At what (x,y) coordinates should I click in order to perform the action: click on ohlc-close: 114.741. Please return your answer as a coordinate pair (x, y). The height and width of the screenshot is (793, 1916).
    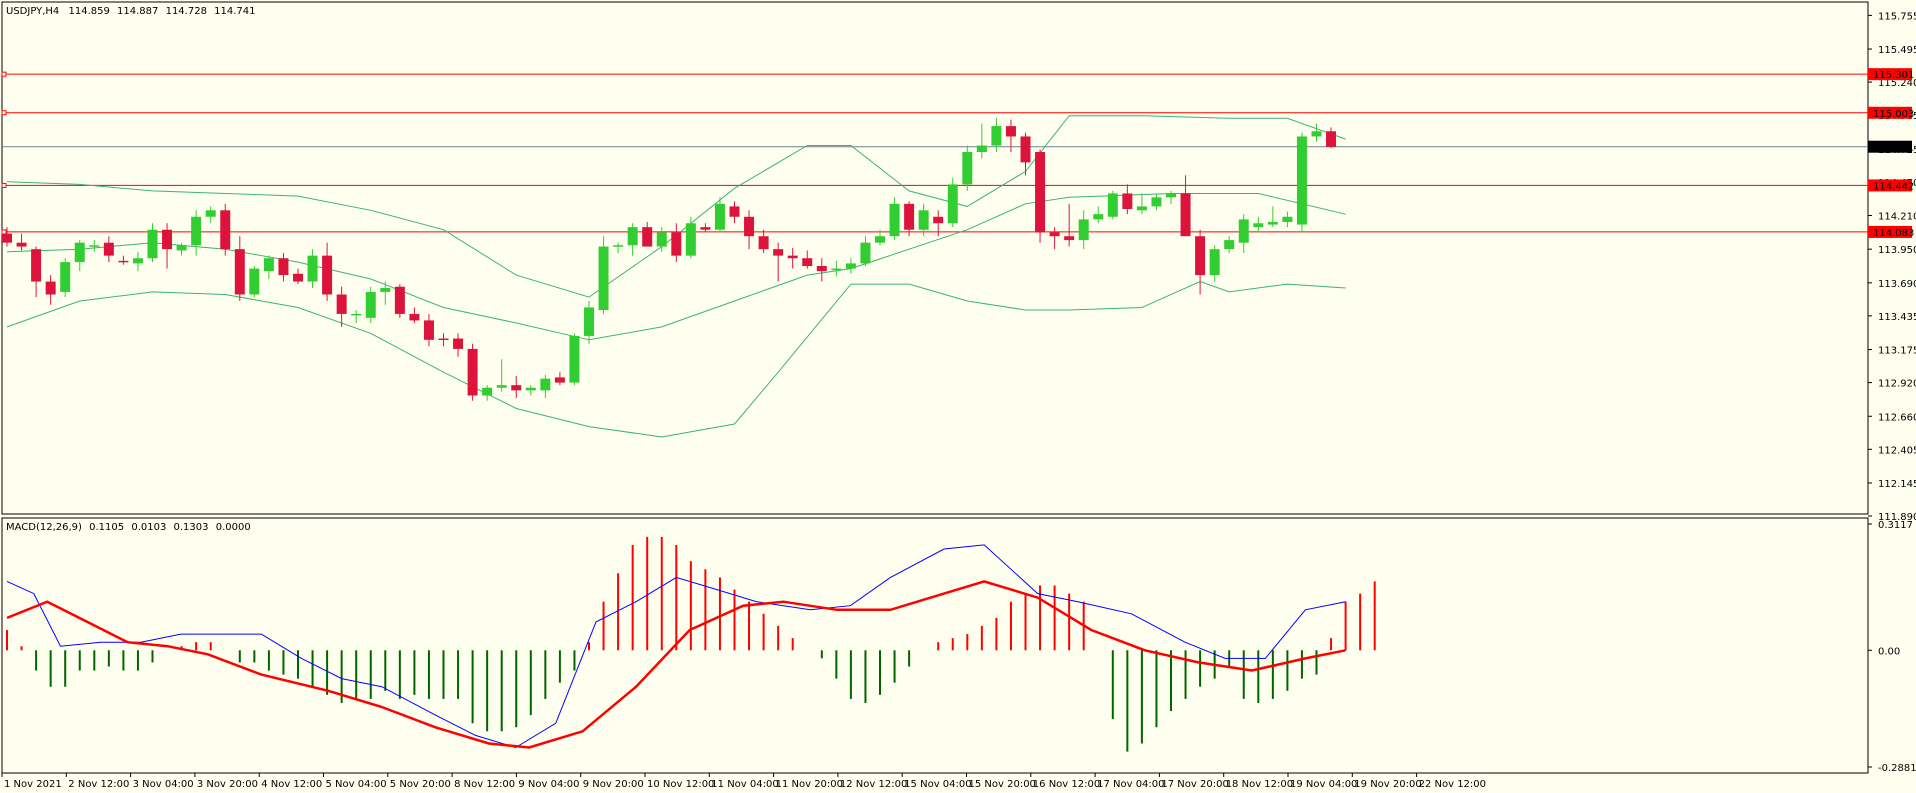
    Looking at the image, I should click on (234, 11).